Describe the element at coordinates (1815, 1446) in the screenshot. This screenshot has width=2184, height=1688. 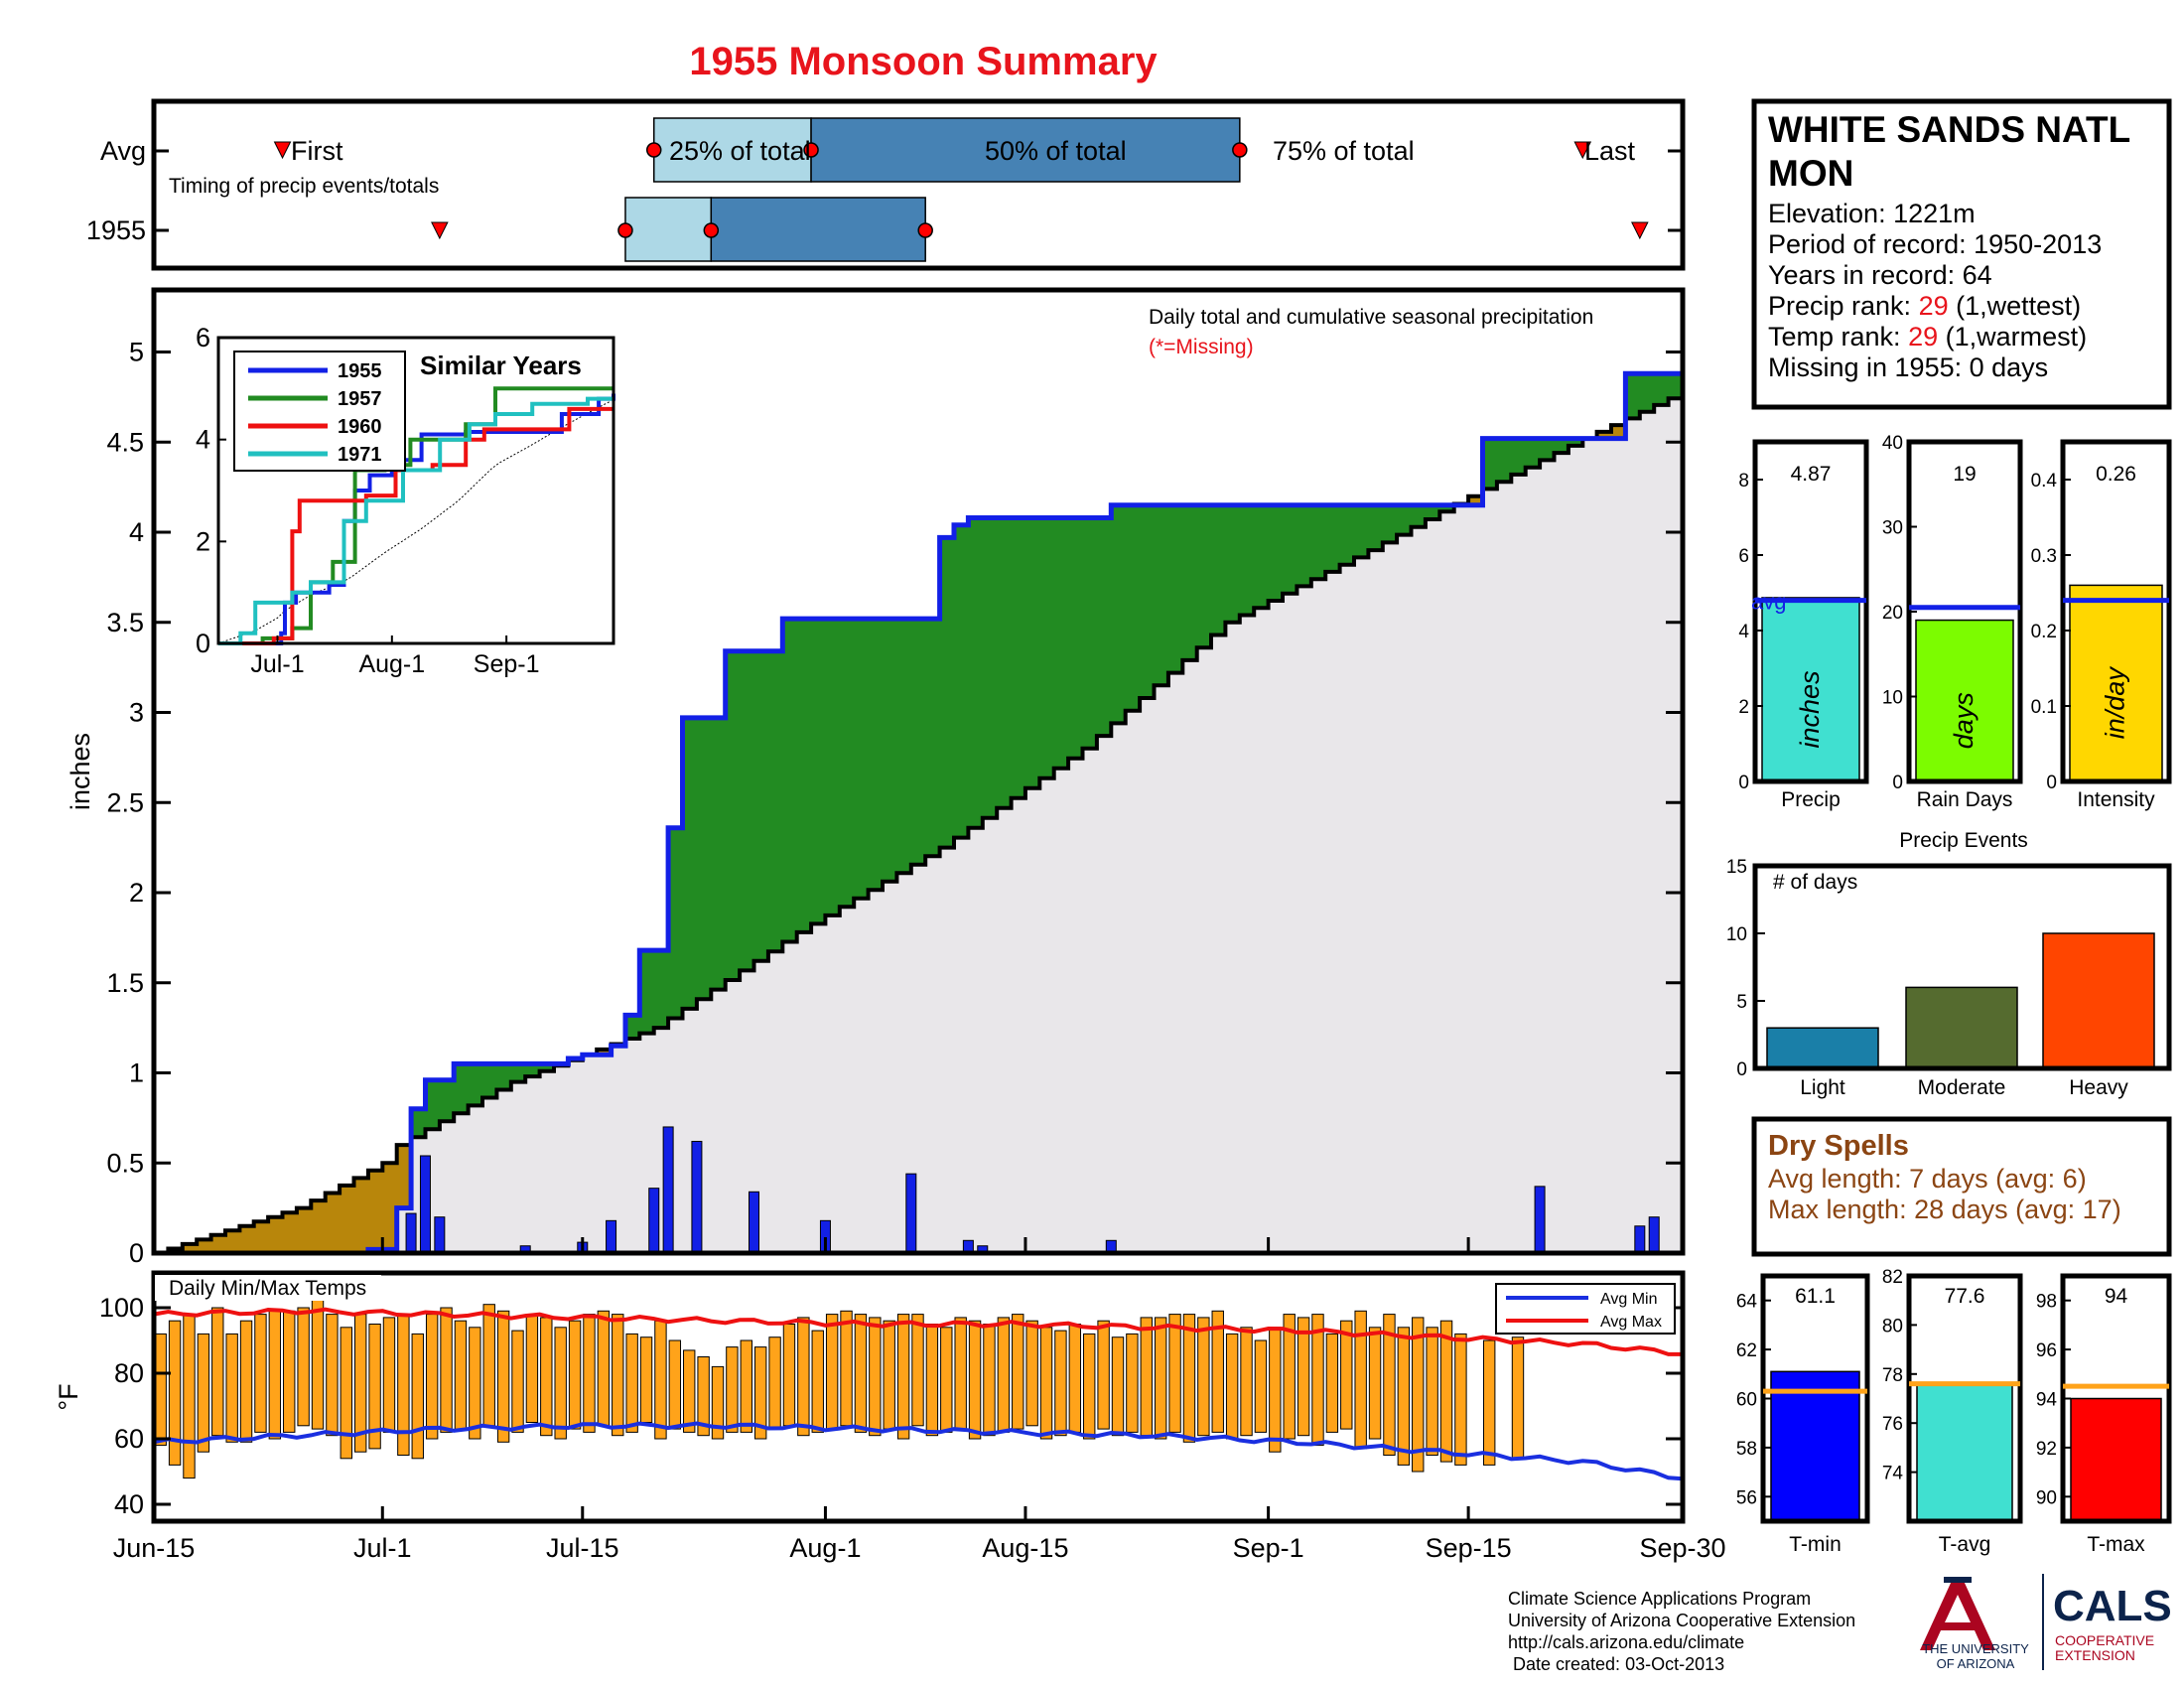
I see `temp-stat-bar-tmin` at that location.